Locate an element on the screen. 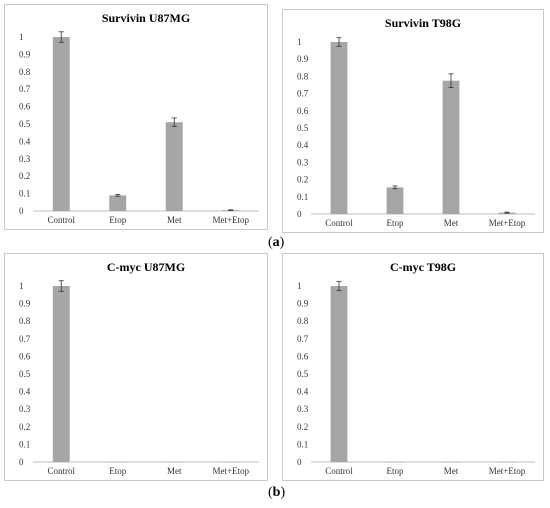  panel-label-a: (a) is located at coordinates (276, 242).